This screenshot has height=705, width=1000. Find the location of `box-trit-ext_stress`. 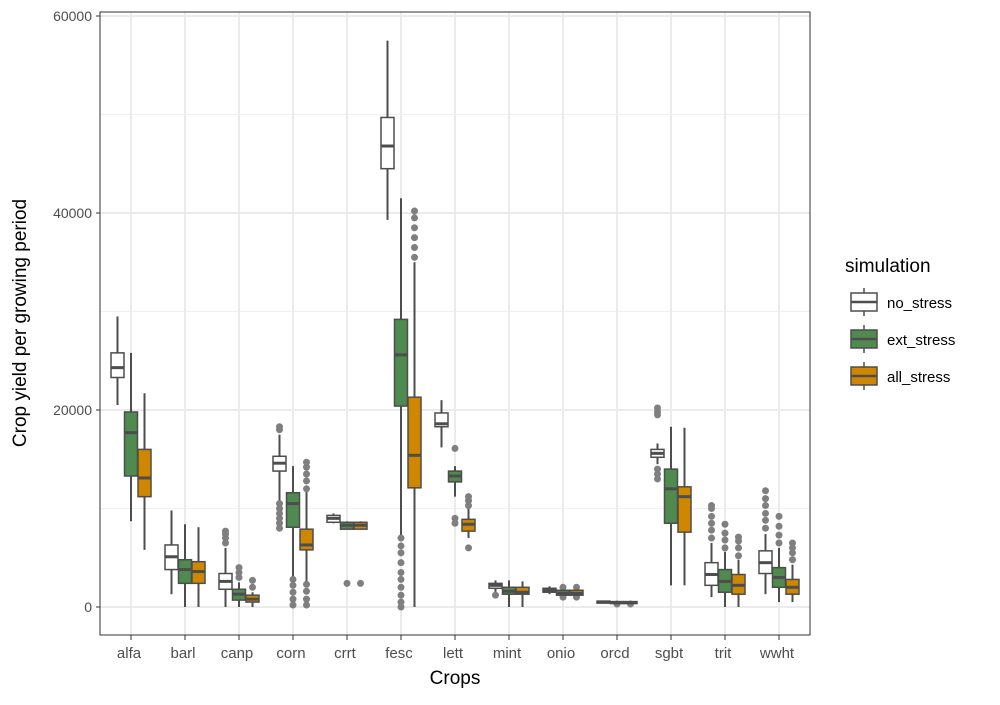

box-trit-ext_stress is located at coordinates (725, 563).